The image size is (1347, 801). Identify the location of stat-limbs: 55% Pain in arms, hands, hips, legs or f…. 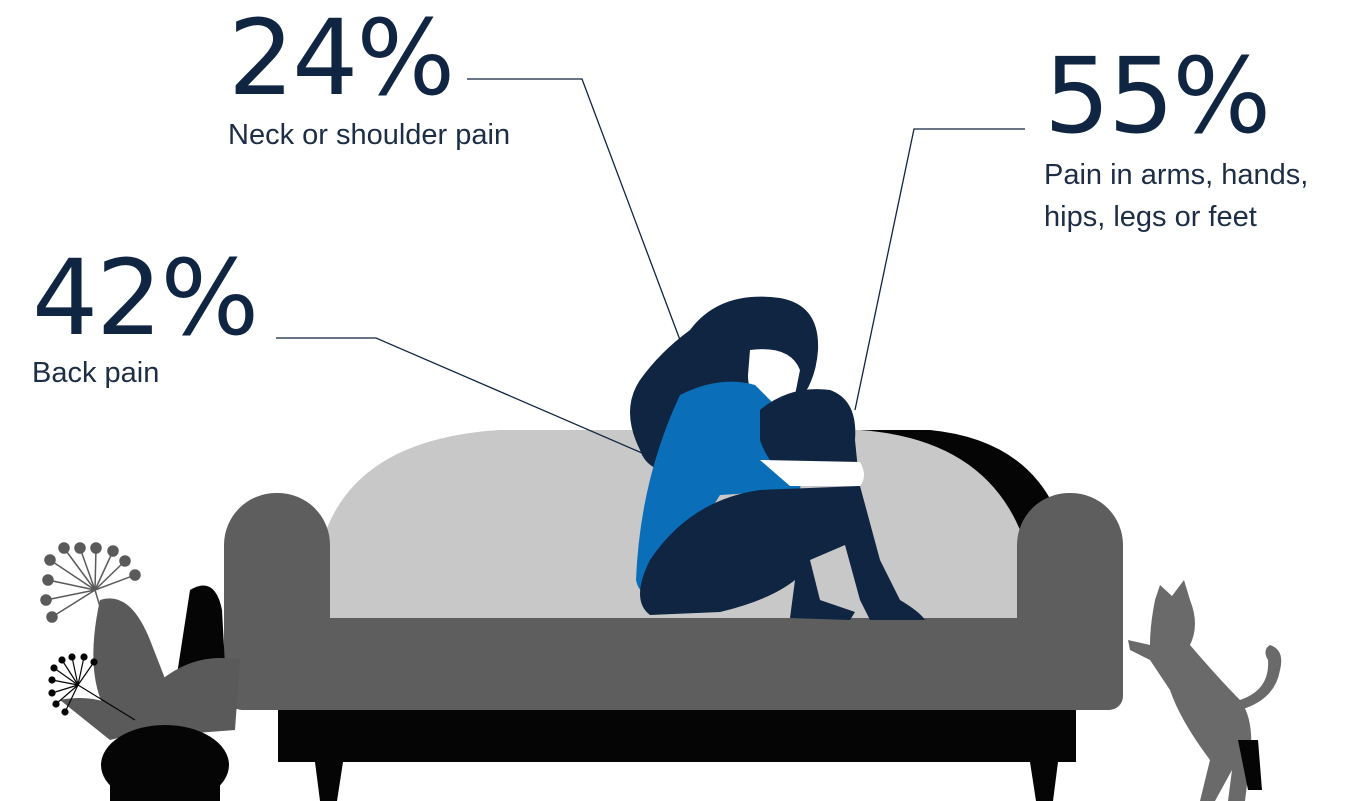
(1176, 141).